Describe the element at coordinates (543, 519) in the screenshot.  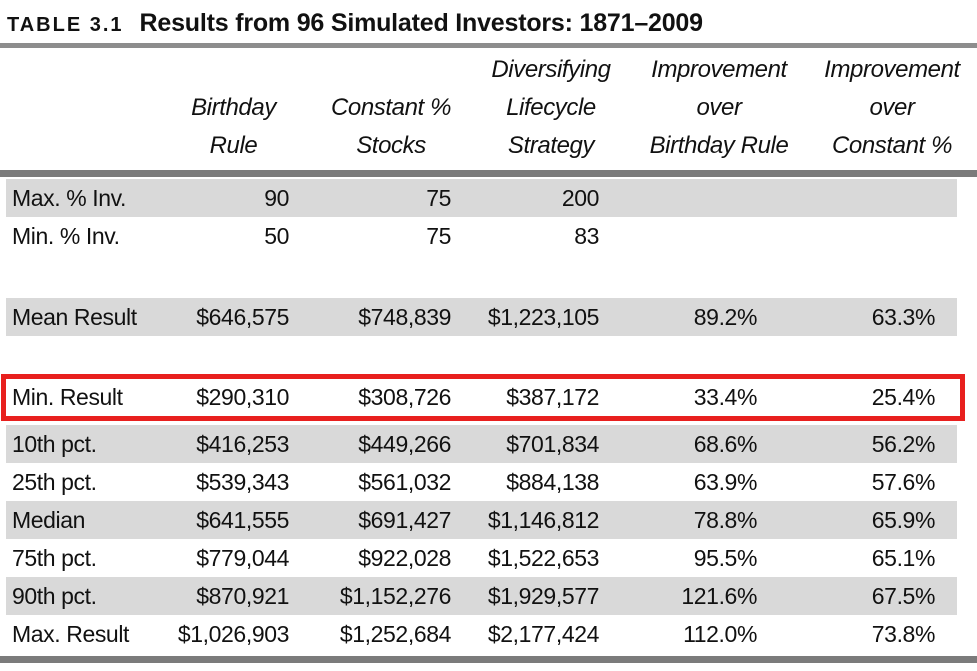
I see `cell-diversifying-lifecycle: $1,146,812` at that location.